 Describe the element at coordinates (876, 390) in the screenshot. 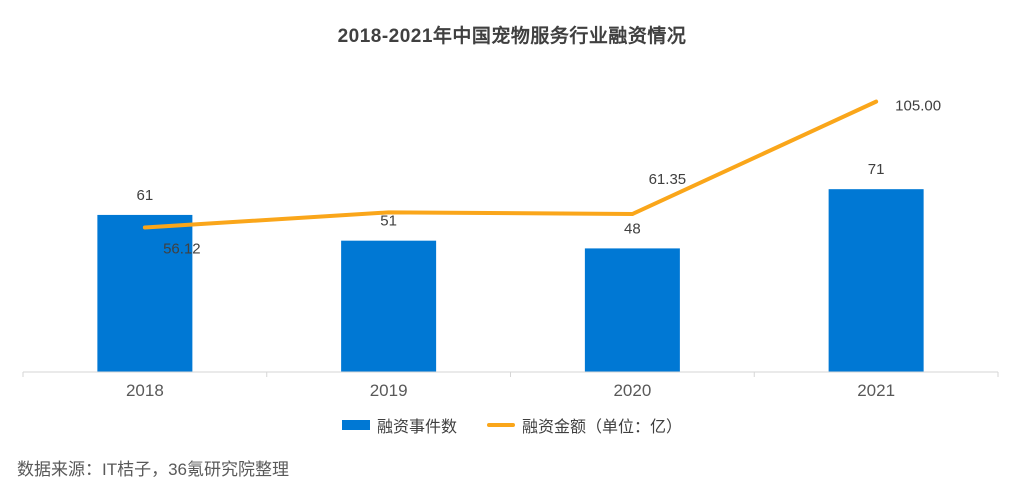

I see `x-axis-label-2021: 2021` at that location.